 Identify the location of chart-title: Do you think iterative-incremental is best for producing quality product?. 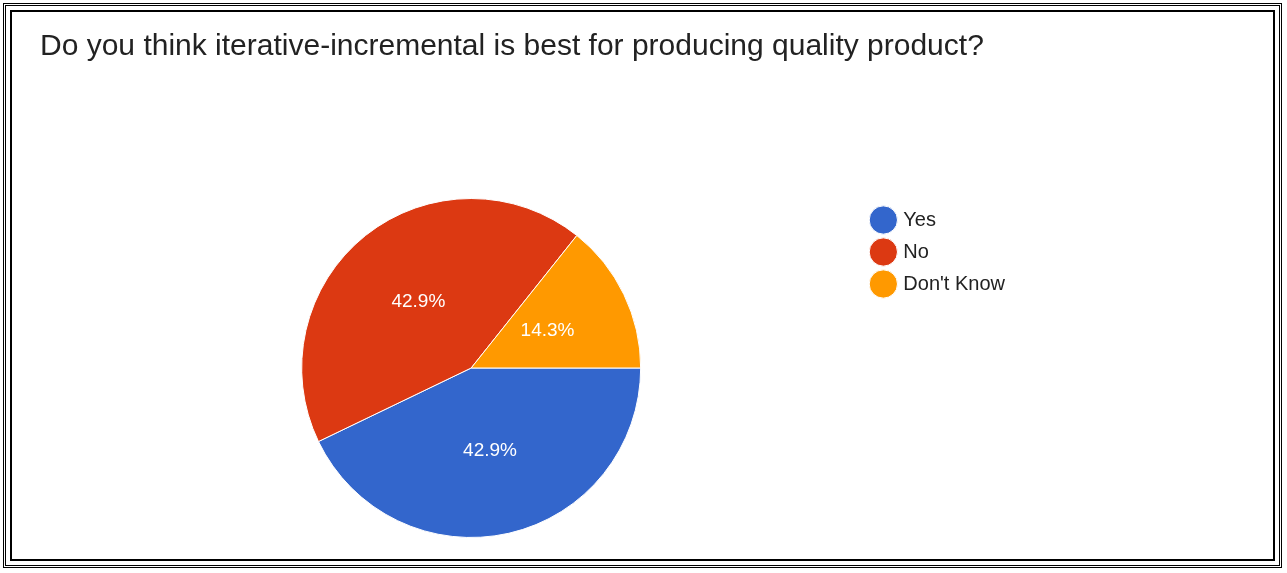
(512, 45).